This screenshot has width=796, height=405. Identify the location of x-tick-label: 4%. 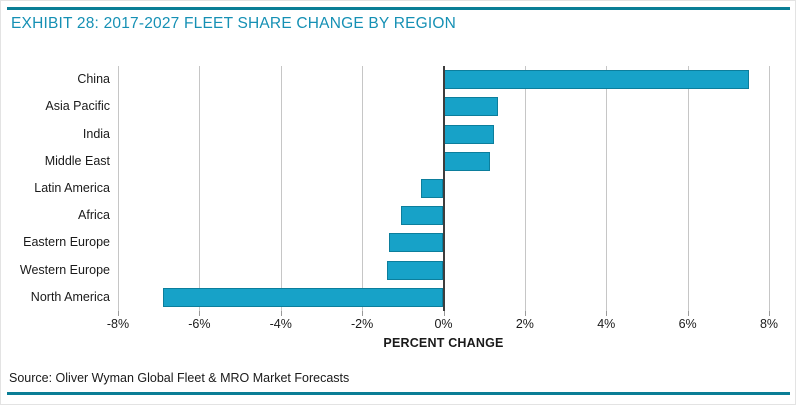
(606, 324).